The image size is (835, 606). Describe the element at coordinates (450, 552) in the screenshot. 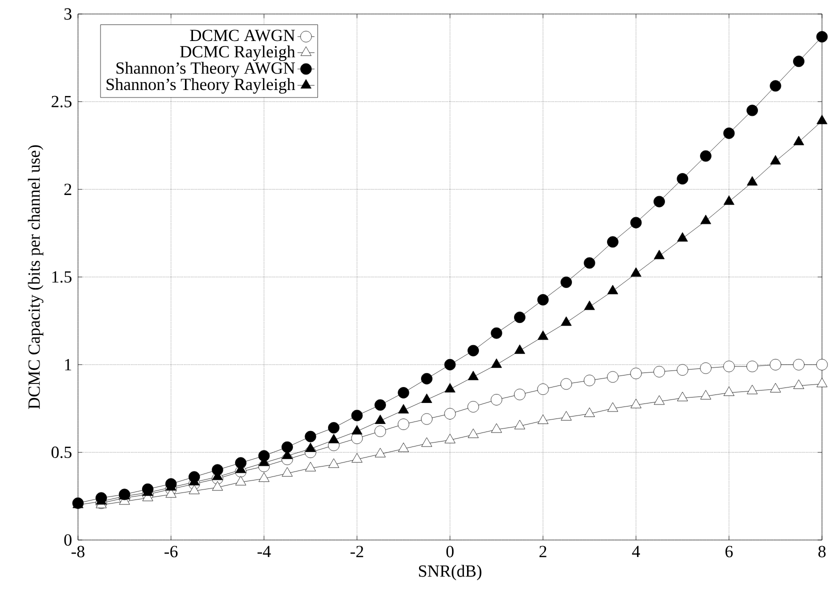

I see `x-tick-label: 0` at that location.